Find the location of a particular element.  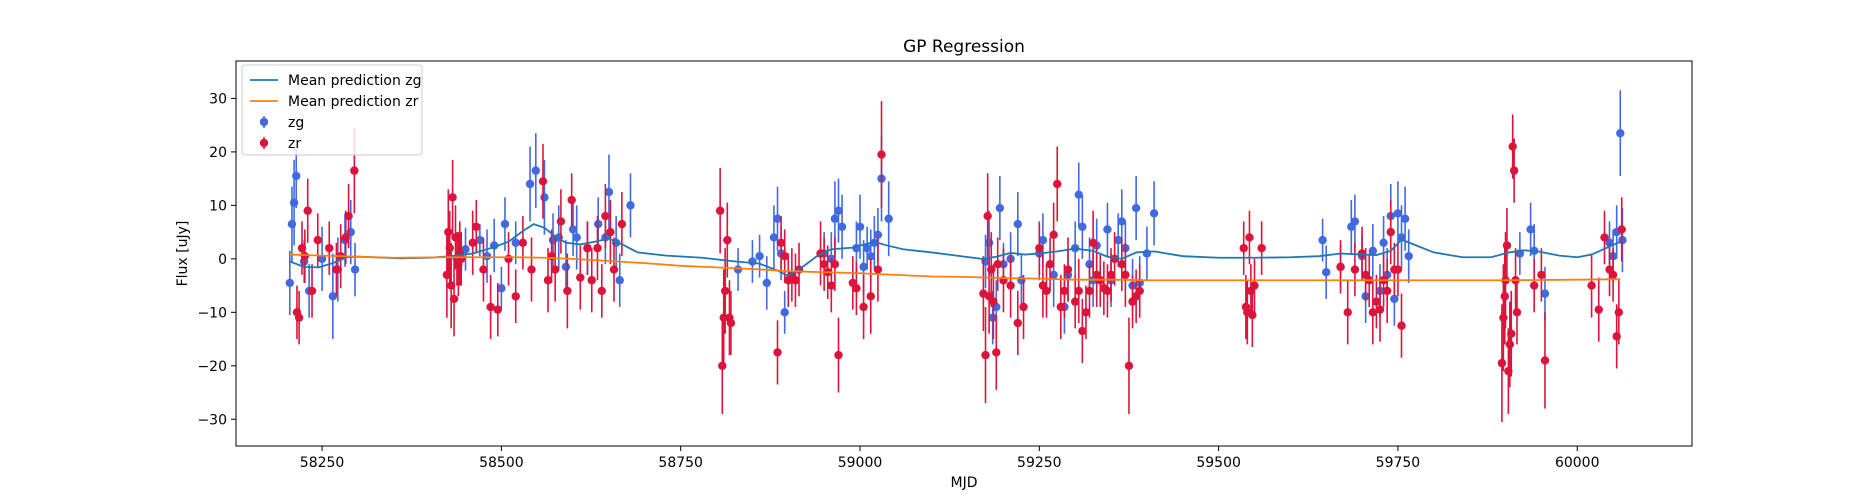

x-tick-label: 60000 is located at coordinates (1577, 463).